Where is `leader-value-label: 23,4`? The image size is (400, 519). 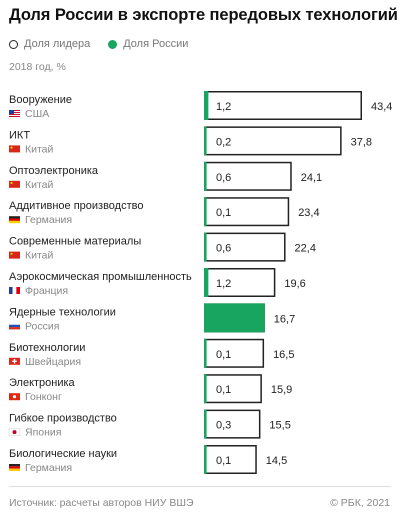
leader-value-label: 23,4 is located at coordinates (308, 213).